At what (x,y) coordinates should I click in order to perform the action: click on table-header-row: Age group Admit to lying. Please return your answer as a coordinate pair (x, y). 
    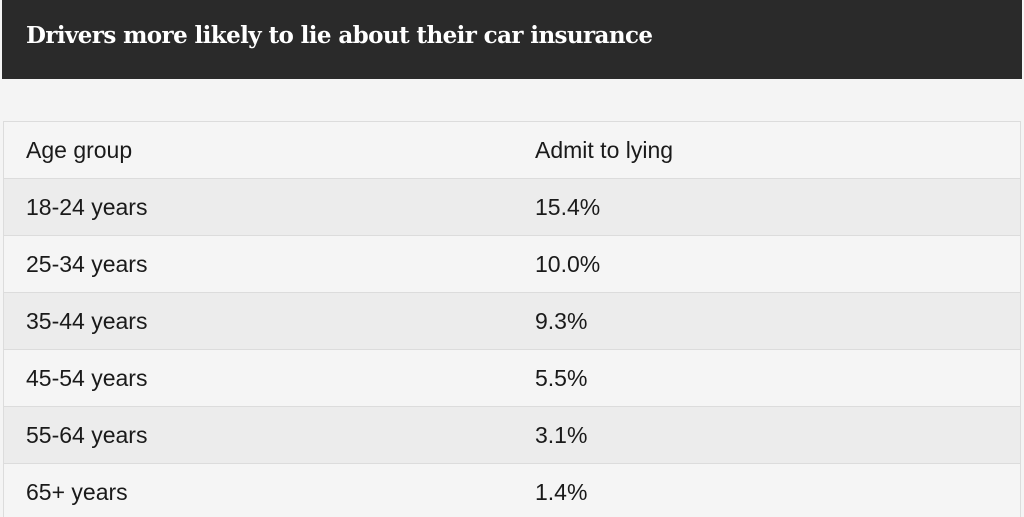
    Looking at the image, I should click on (512, 150).